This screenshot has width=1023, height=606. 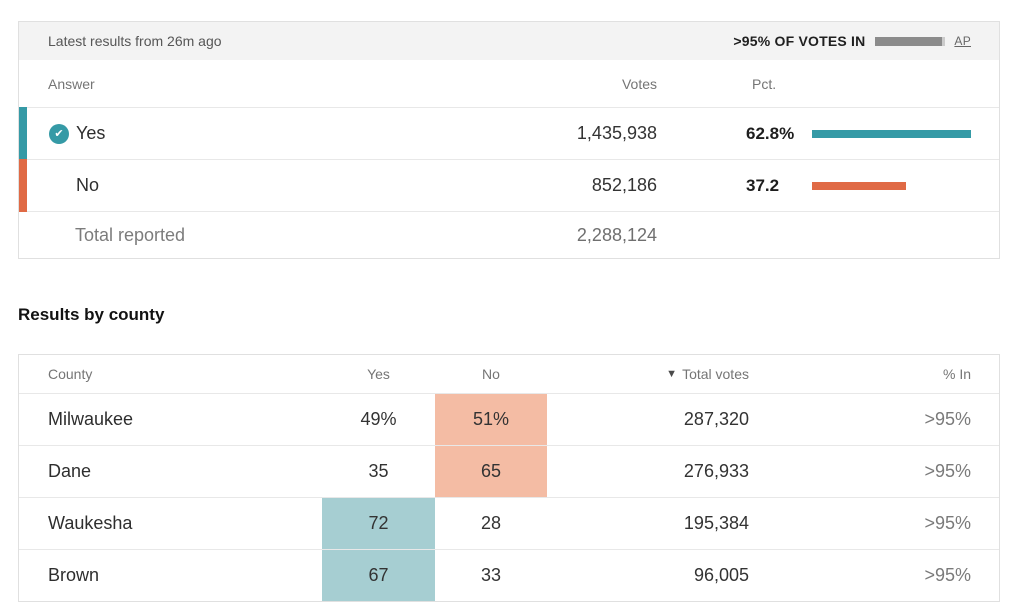 What do you see at coordinates (135, 41) in the screenshot?
I see `last-updated-text: Latest results from 26m ago` at bounding box center [135, 41].